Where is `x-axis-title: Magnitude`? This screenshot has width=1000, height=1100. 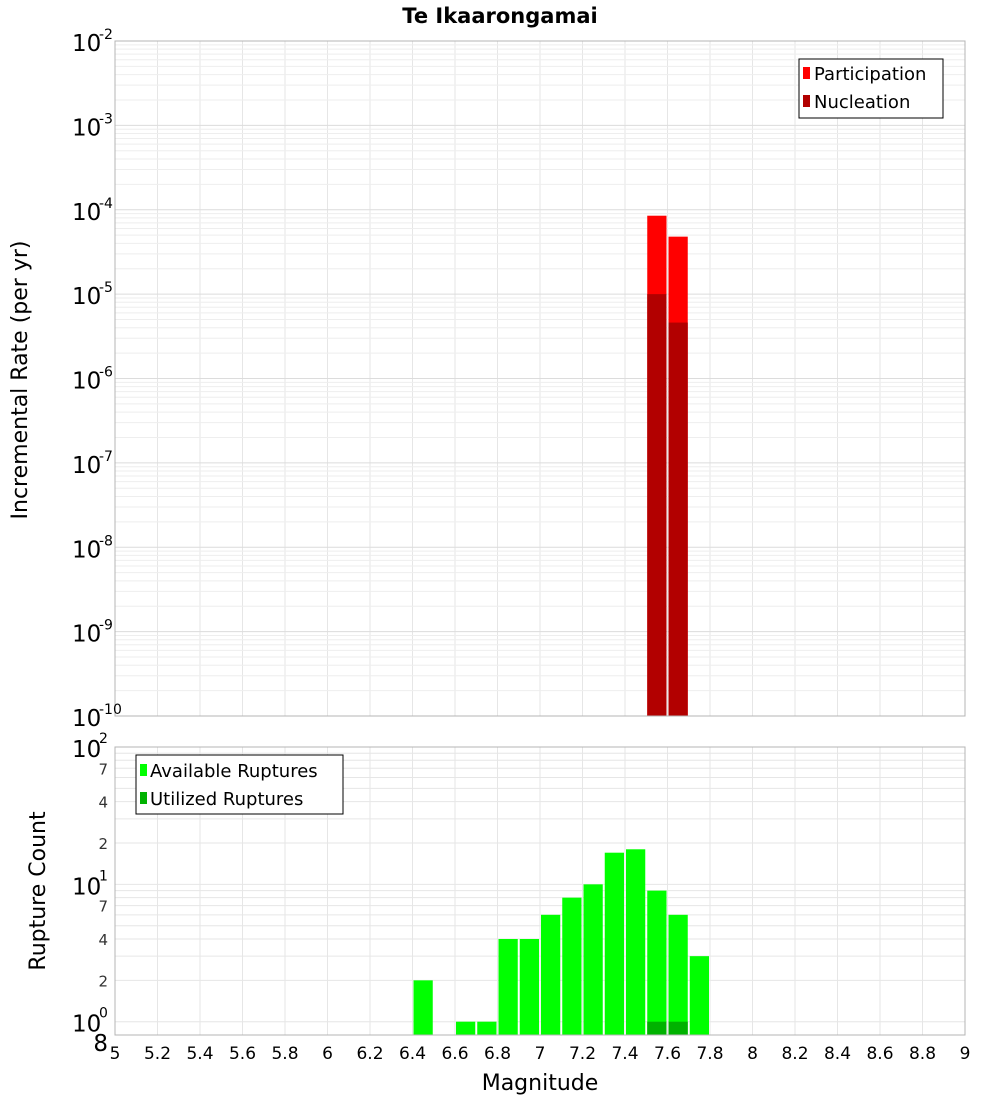 x-axis-title: Magnitude is located at coordinates (540, 1083).